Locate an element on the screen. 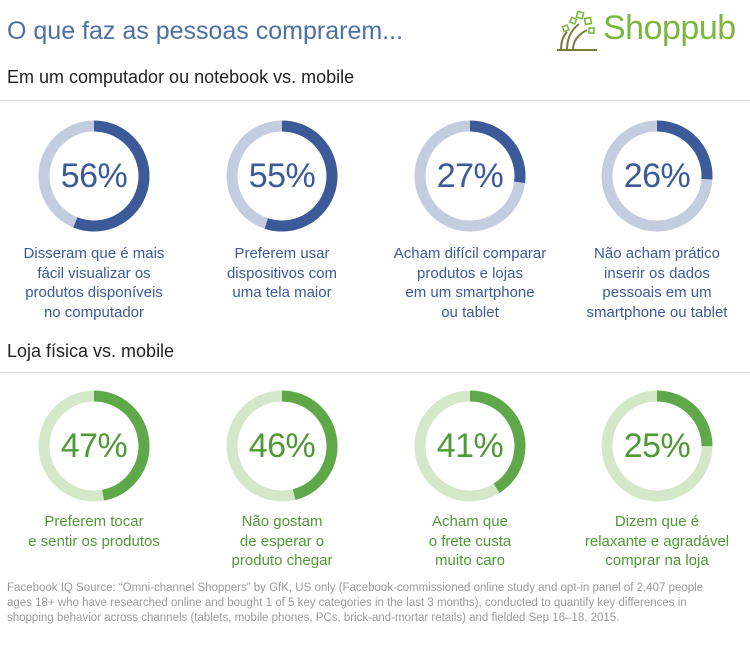 Image resolution: width=750 pixels, height=660 pixels. caption-line: produto chegar is located at coordinates (282, 560).